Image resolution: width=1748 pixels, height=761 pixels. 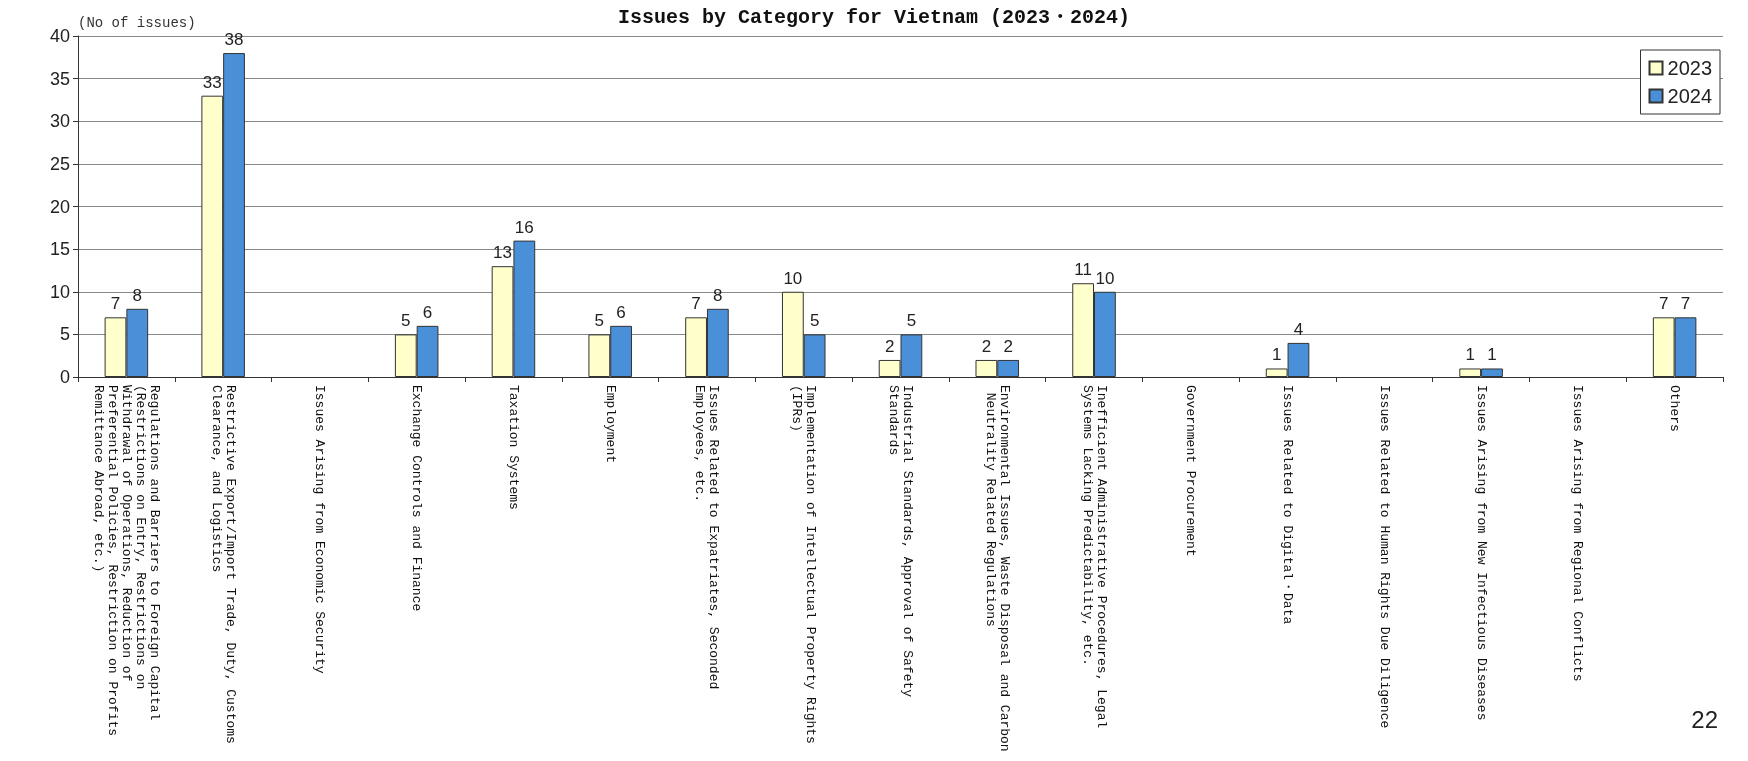 I want to click on y-tick-label: 35, so click(x=59, y=78).